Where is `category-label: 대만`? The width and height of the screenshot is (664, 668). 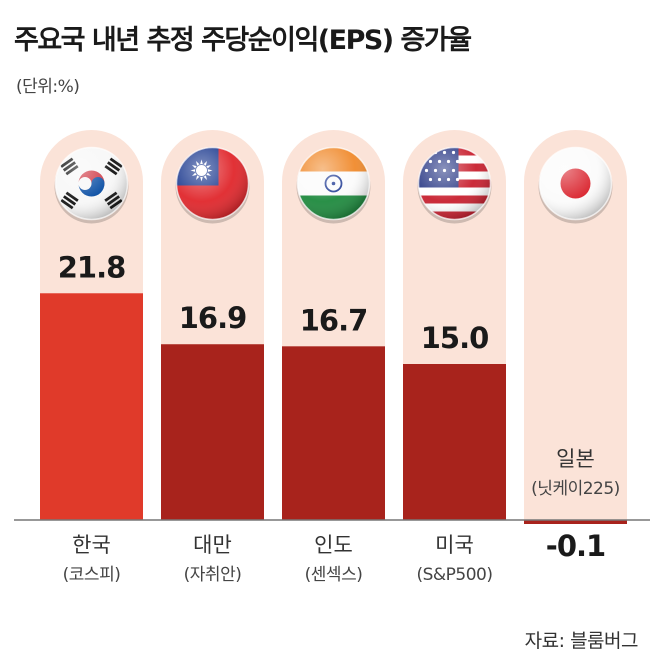 category-label: 대만 is located at coordinates (212, 545).